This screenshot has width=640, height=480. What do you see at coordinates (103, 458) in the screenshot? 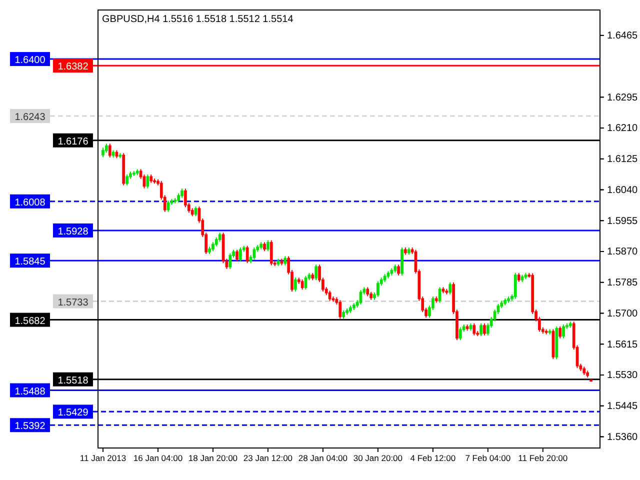
I see `x-tick-label: 11 Jan 2013` at bounding box center [103, 458].